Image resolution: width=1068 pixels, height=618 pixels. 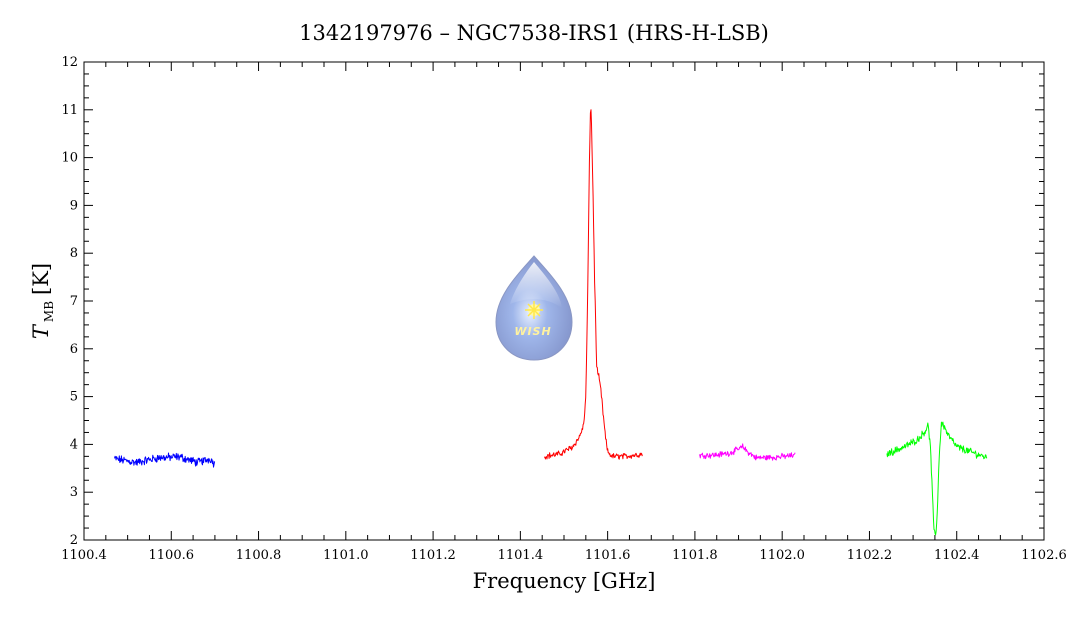 What do you see at coordinates (74, 253) in the screenshot?
I see `y-tick-label: 8` at bounding box center [74, 253].